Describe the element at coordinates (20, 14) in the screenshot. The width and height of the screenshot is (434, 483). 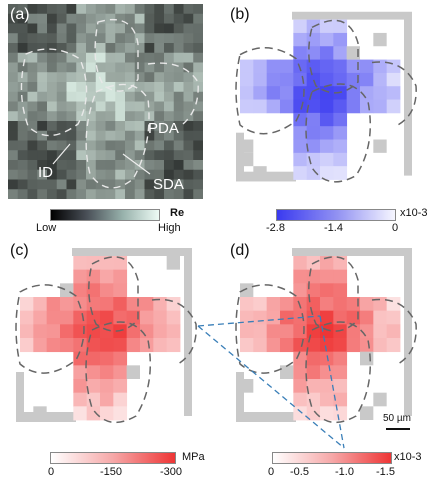
I see `panel-a-label: (a)` at that location.